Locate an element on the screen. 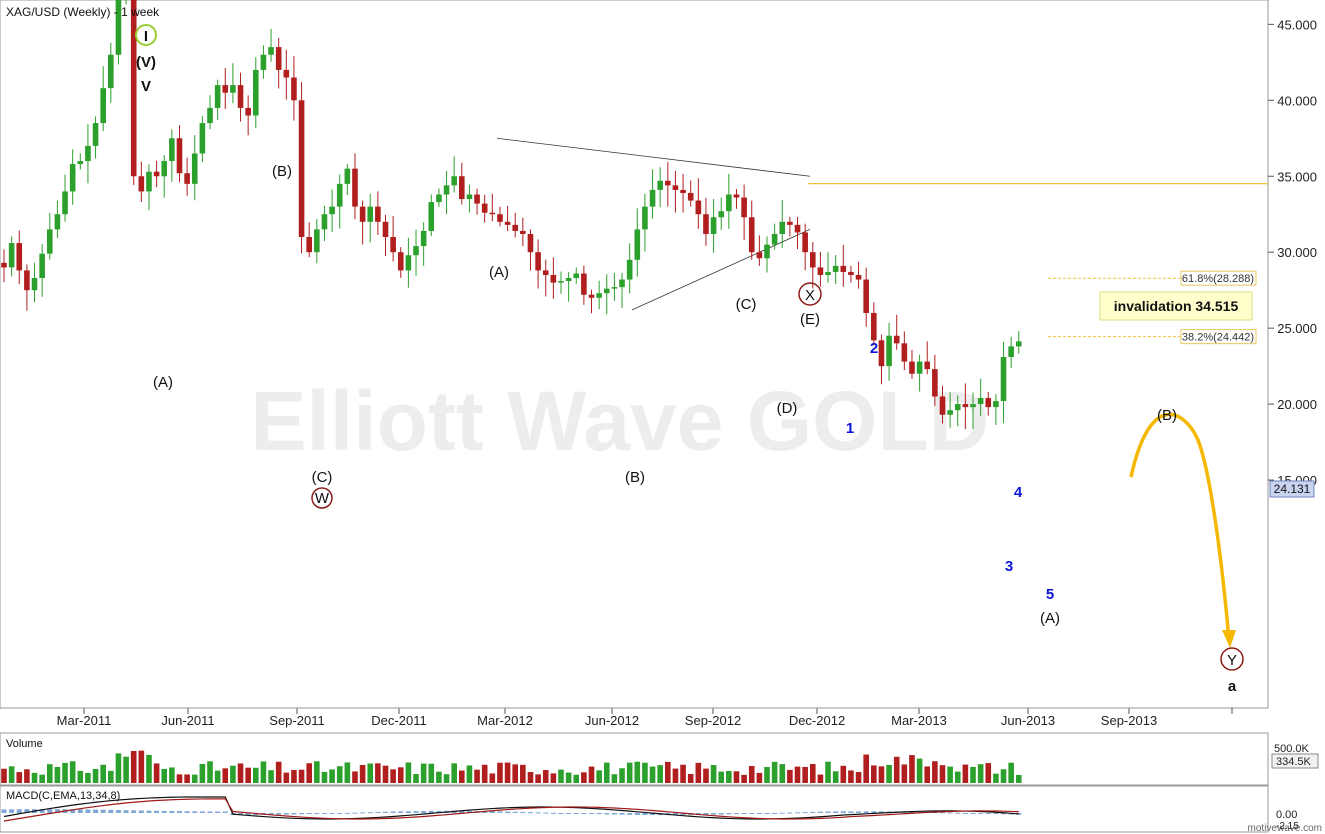 The height and width of the screenshot is (834, 1325). wave-label-a3: (A) is located at coordinates (1050, 618).